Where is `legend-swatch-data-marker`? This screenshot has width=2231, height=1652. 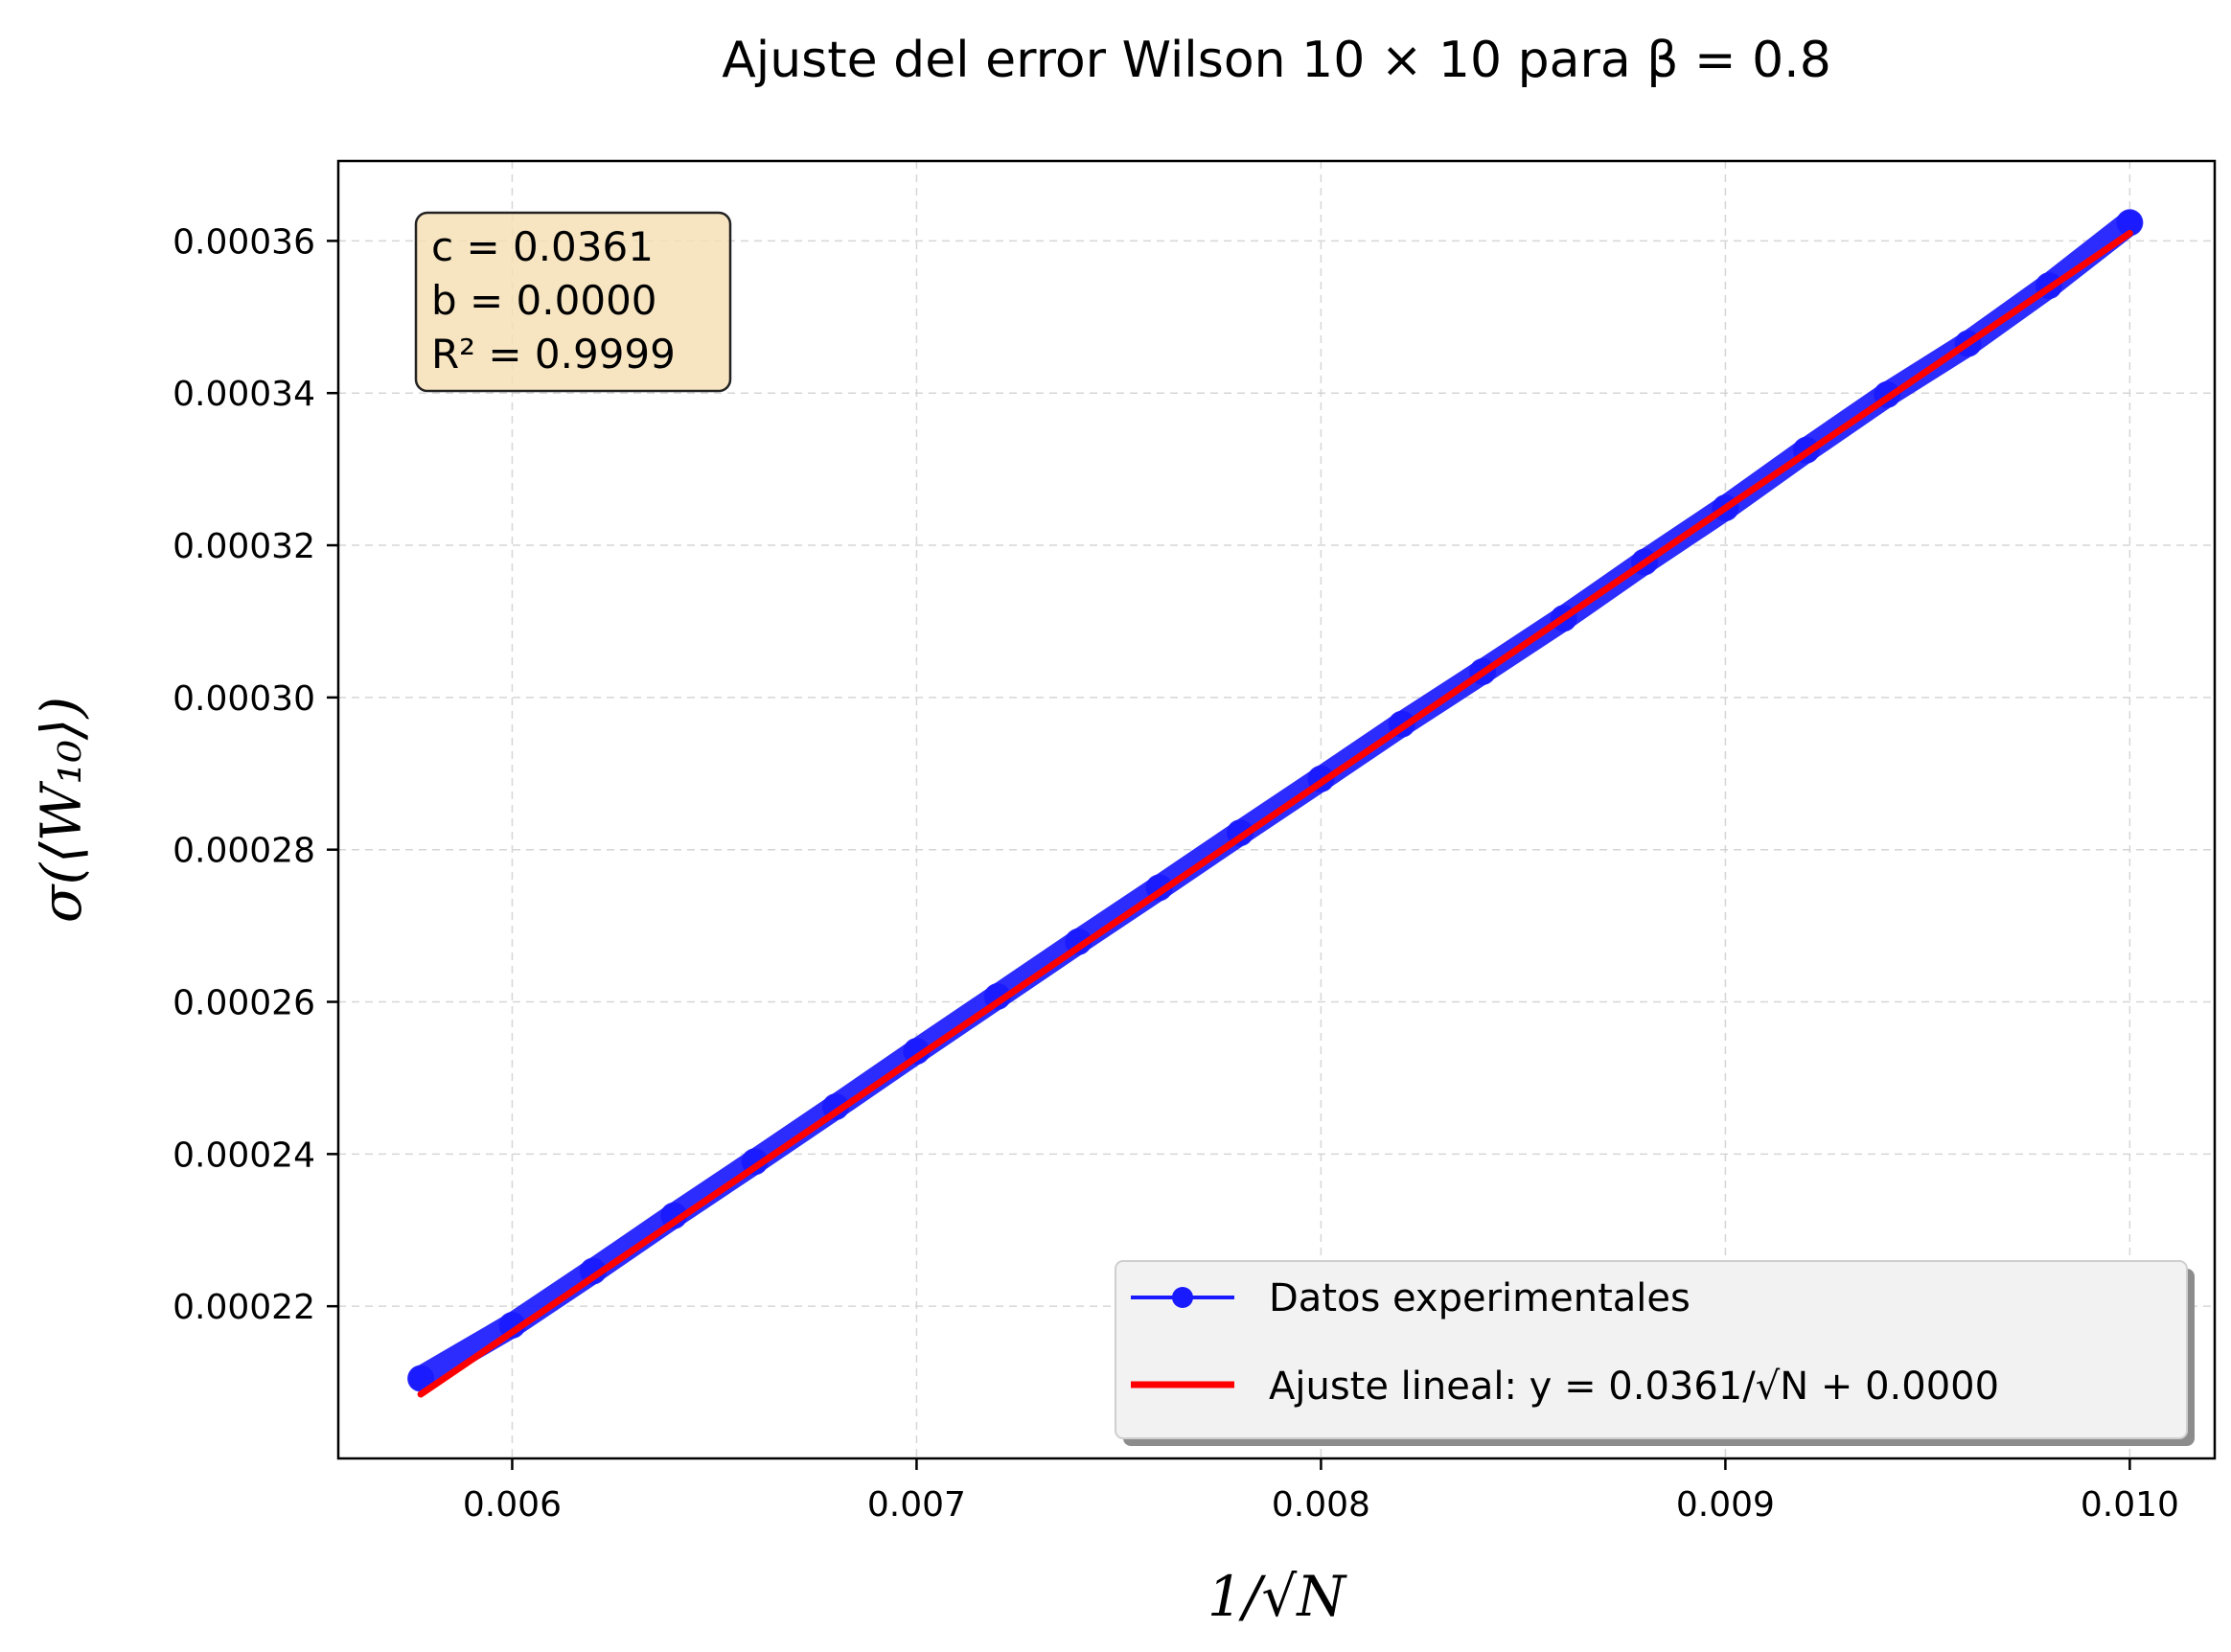
legend-swatch-data-marker is located at coordinates (1182, 1297).